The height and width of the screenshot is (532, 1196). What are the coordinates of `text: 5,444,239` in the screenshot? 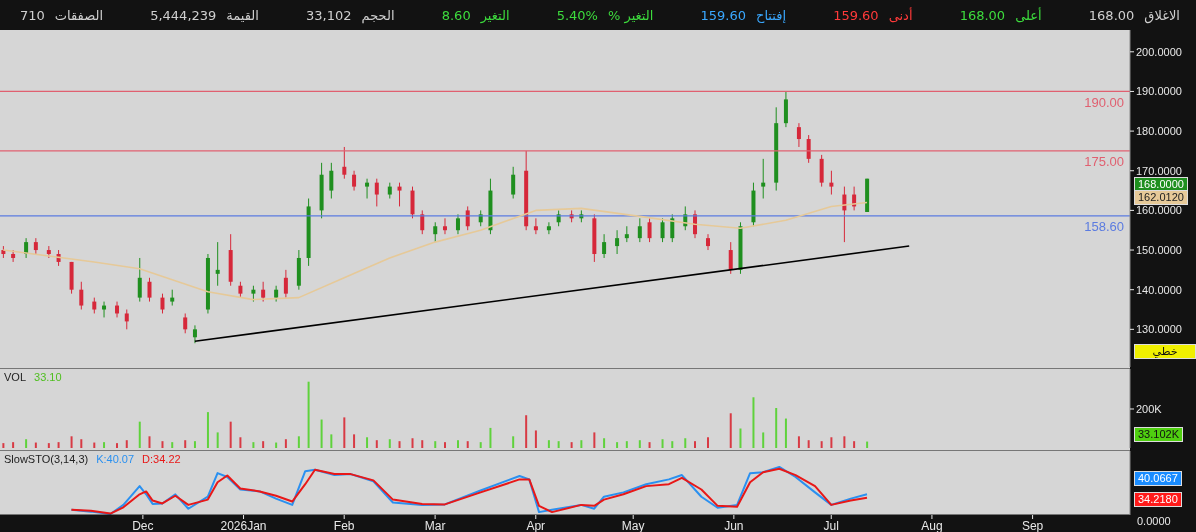 It's located at (183, 15).